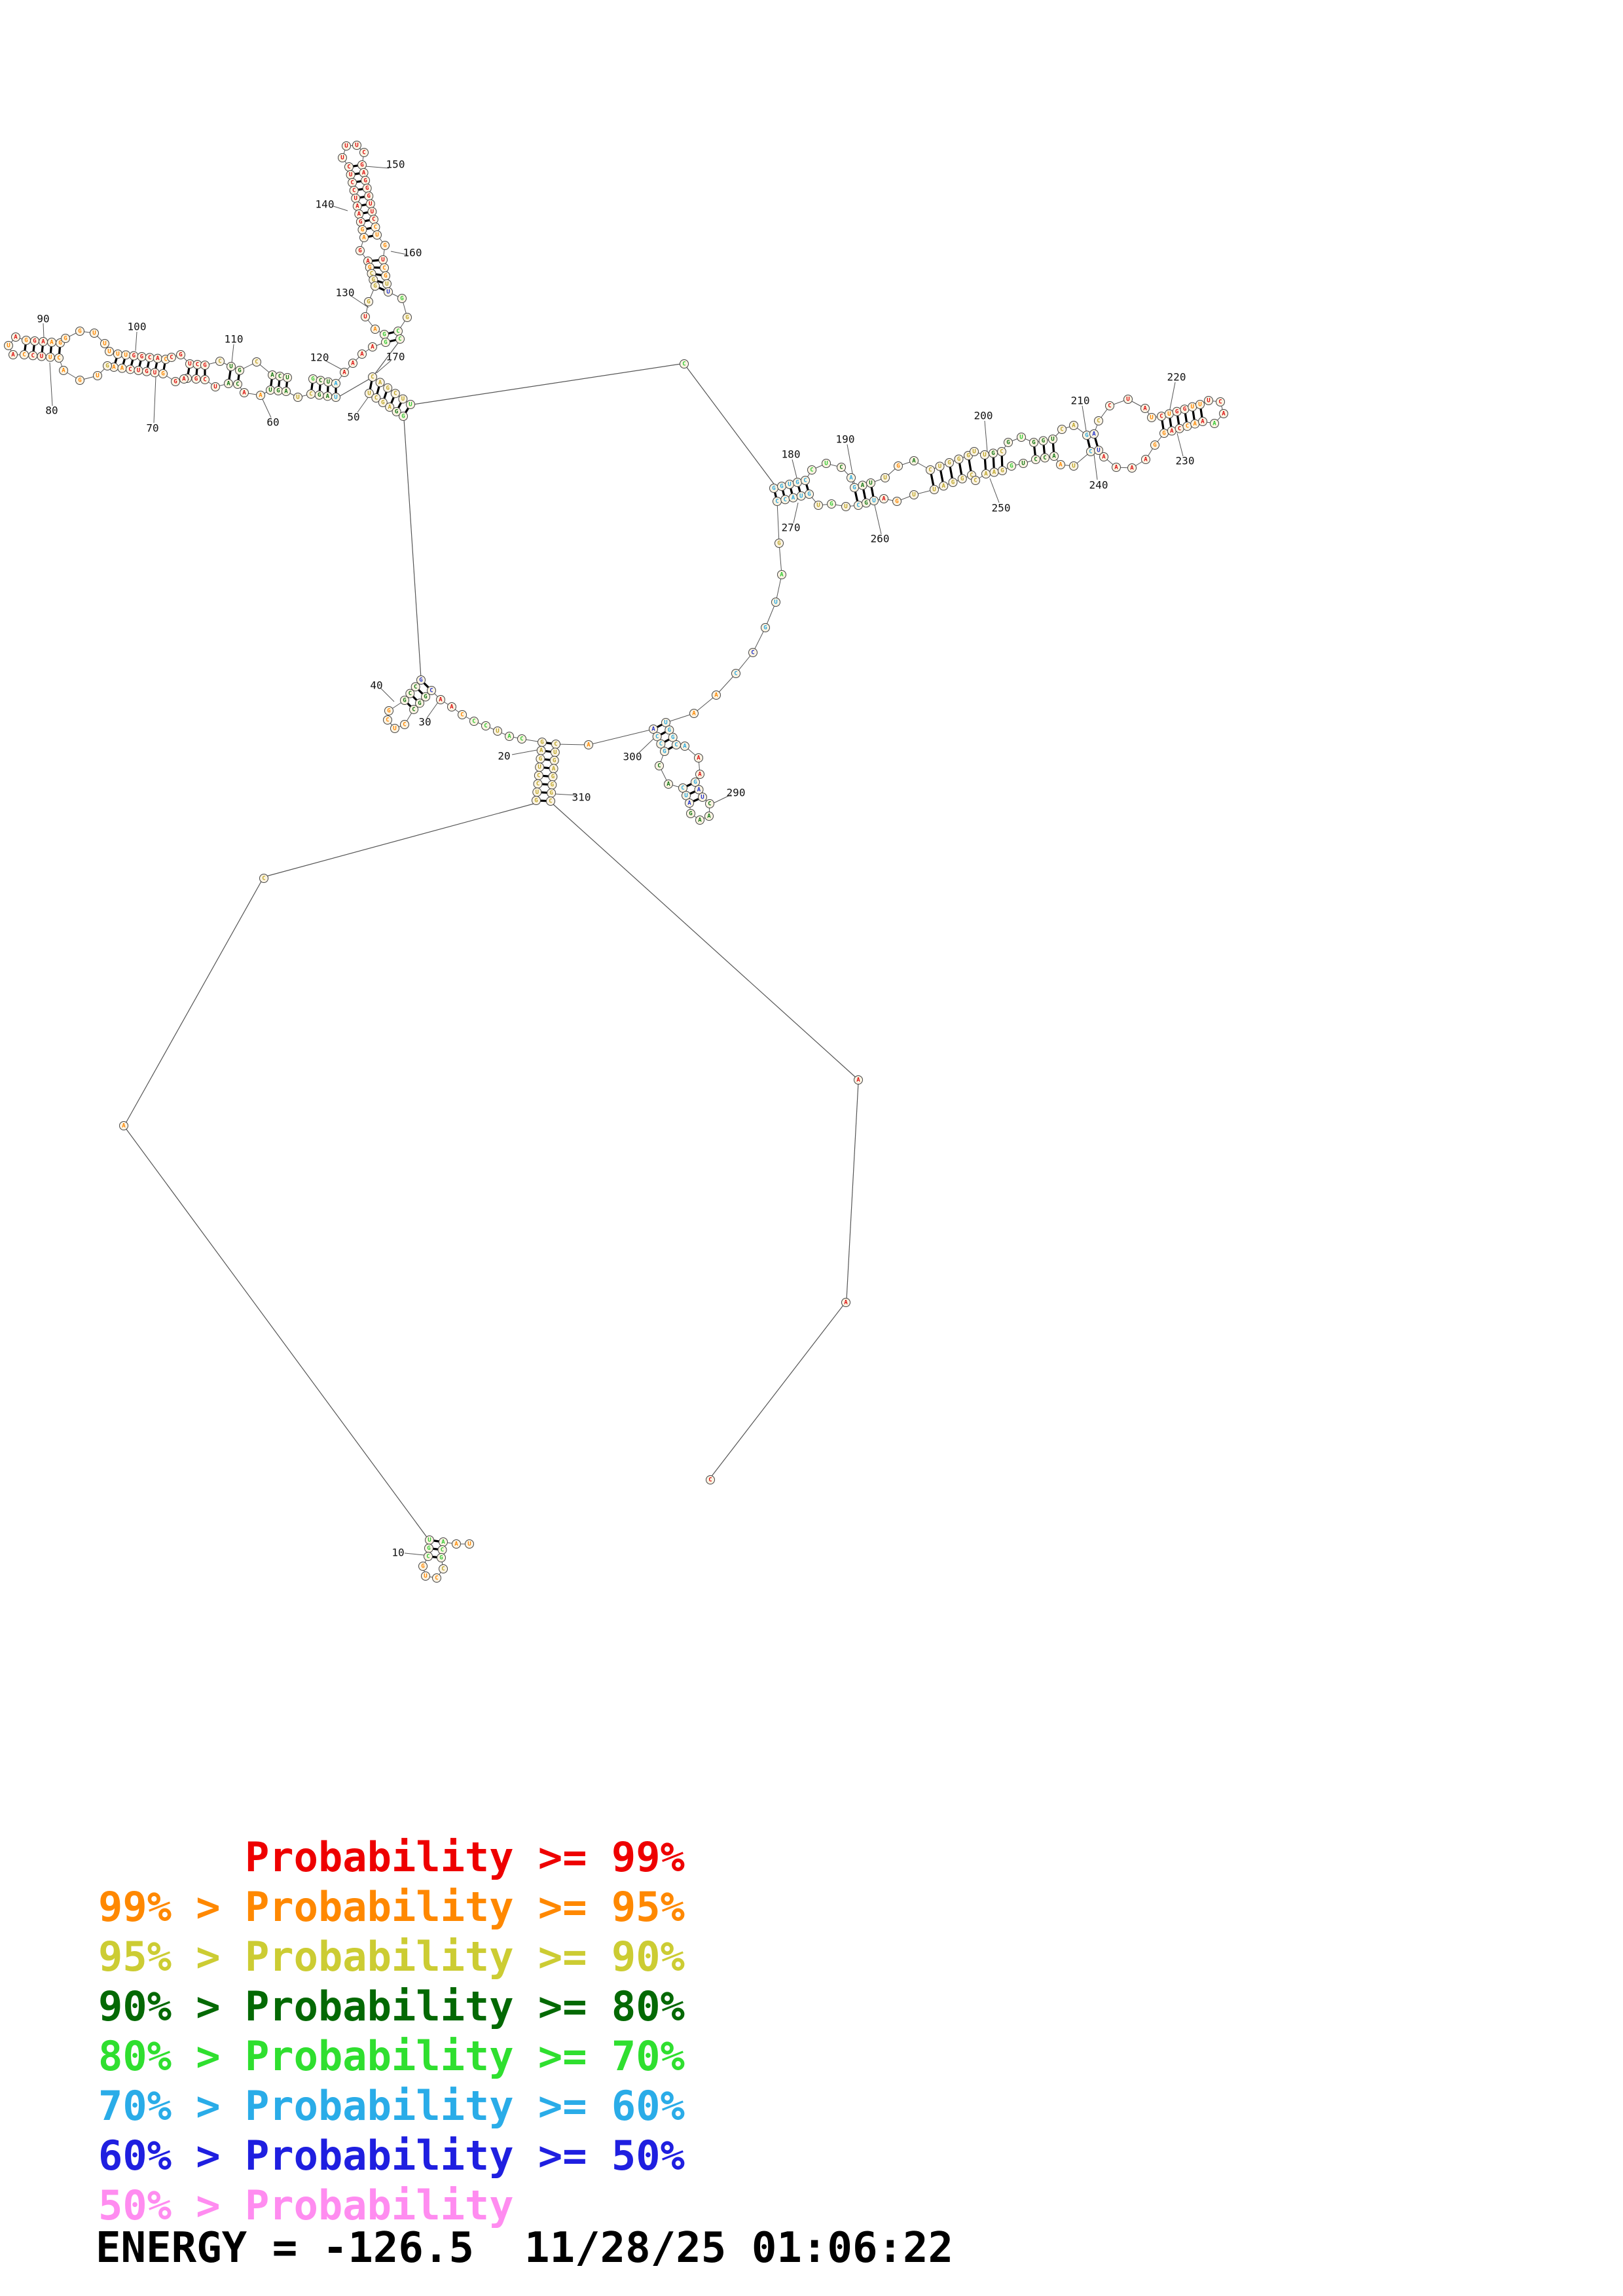  Describe the element at coordinates (152, 428) in the screenshot. I see `position-label: 70` at that location.